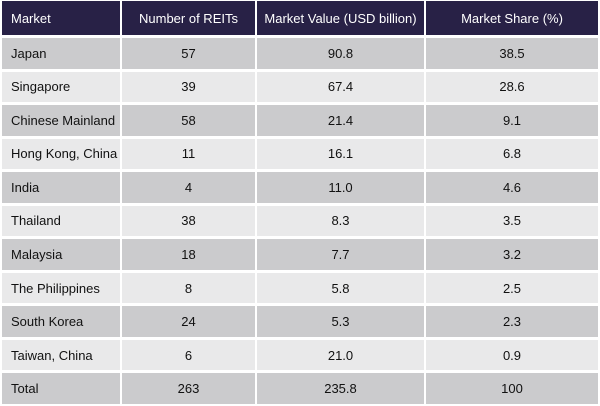  I want to click on cell-market: Taiwan, China, so click(61, 355).